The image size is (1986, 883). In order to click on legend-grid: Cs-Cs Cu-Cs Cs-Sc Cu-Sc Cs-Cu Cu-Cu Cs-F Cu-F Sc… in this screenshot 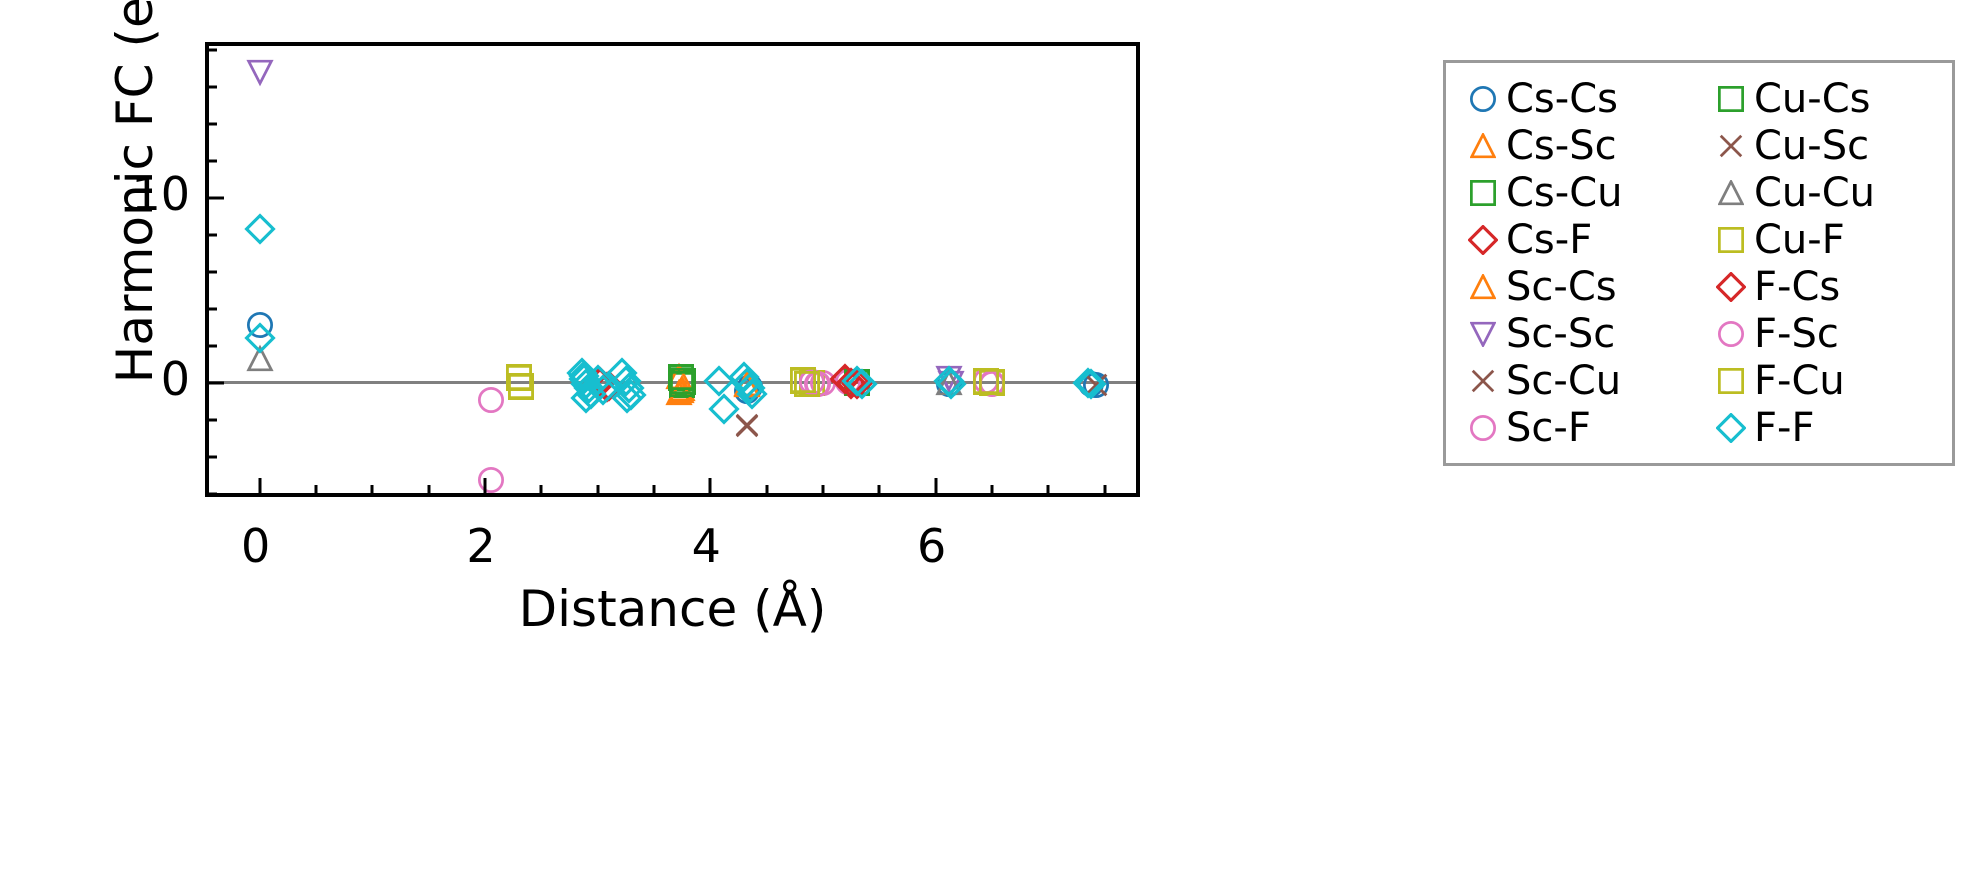, I will do `click(1701, 263)`.